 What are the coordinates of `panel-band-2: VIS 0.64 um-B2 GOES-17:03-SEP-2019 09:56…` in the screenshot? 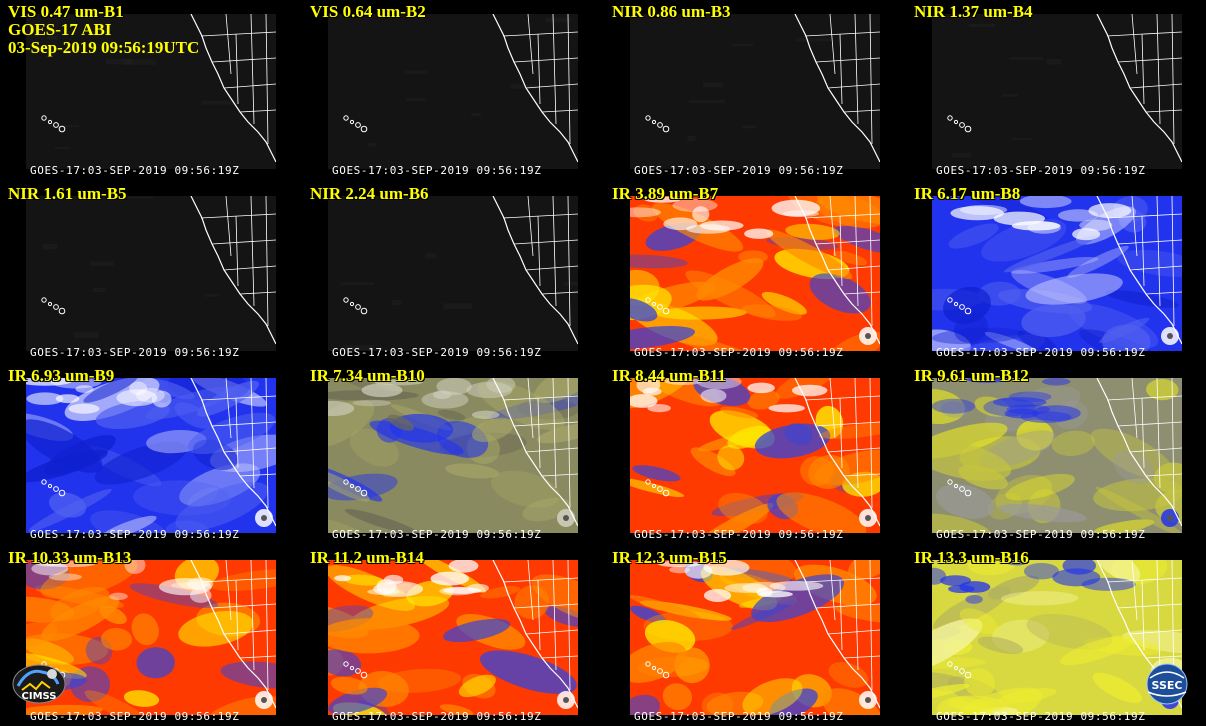 It's located at (452, 90).